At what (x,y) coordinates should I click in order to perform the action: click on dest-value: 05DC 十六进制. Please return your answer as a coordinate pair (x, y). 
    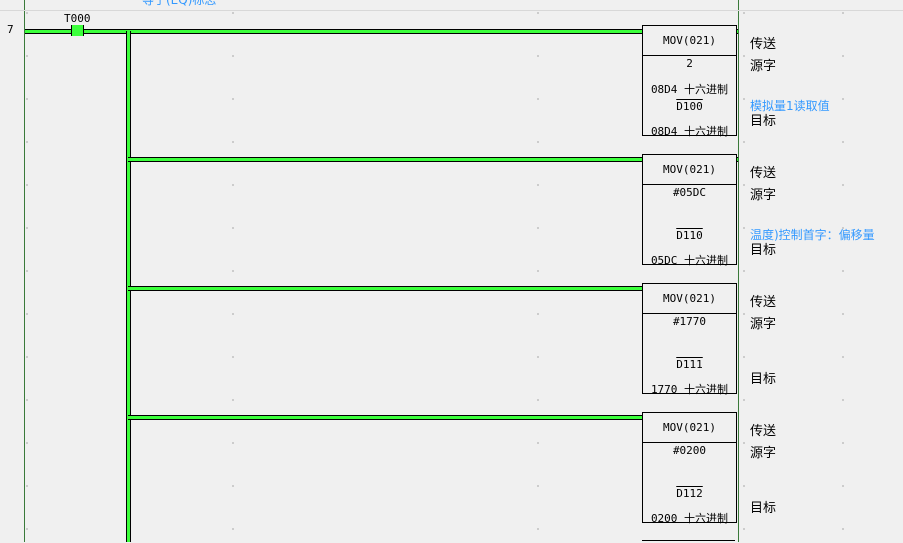
    Looking at the image, I should click on (689, 260).